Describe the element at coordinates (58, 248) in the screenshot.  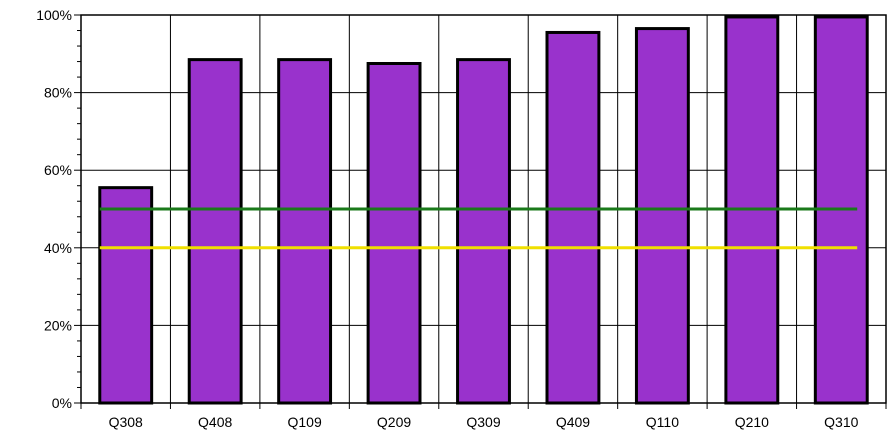
I see `y-tick-label: 40%` at that location.